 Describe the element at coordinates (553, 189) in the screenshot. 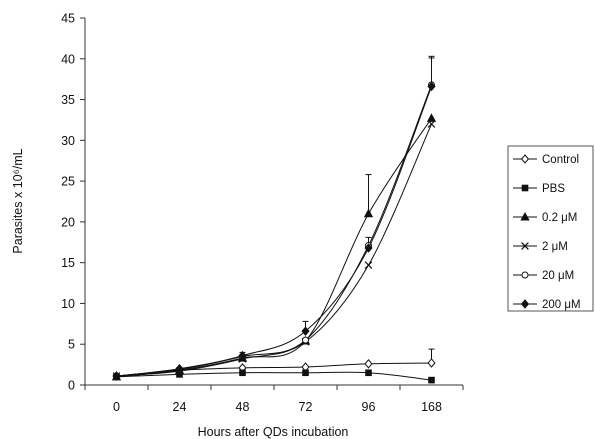

I see `legend-label: PBS` at that location.